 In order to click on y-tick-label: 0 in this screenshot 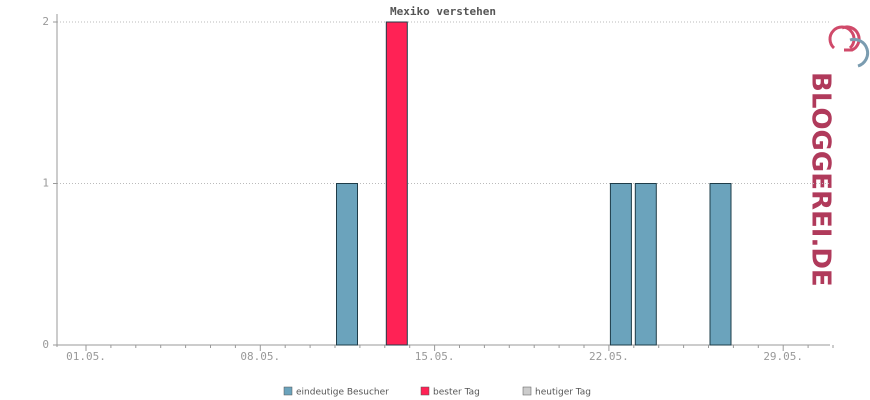, I will do `click(45, 344)`.